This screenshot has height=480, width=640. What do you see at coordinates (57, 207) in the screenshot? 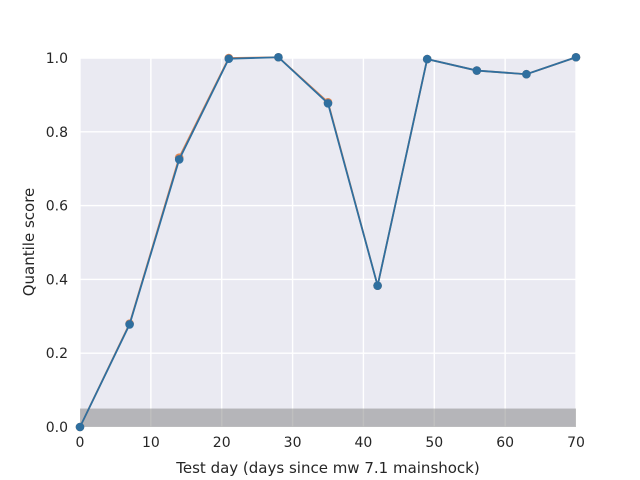
I see `y-tick-label: 0.6` at bounding box center [57, 207].